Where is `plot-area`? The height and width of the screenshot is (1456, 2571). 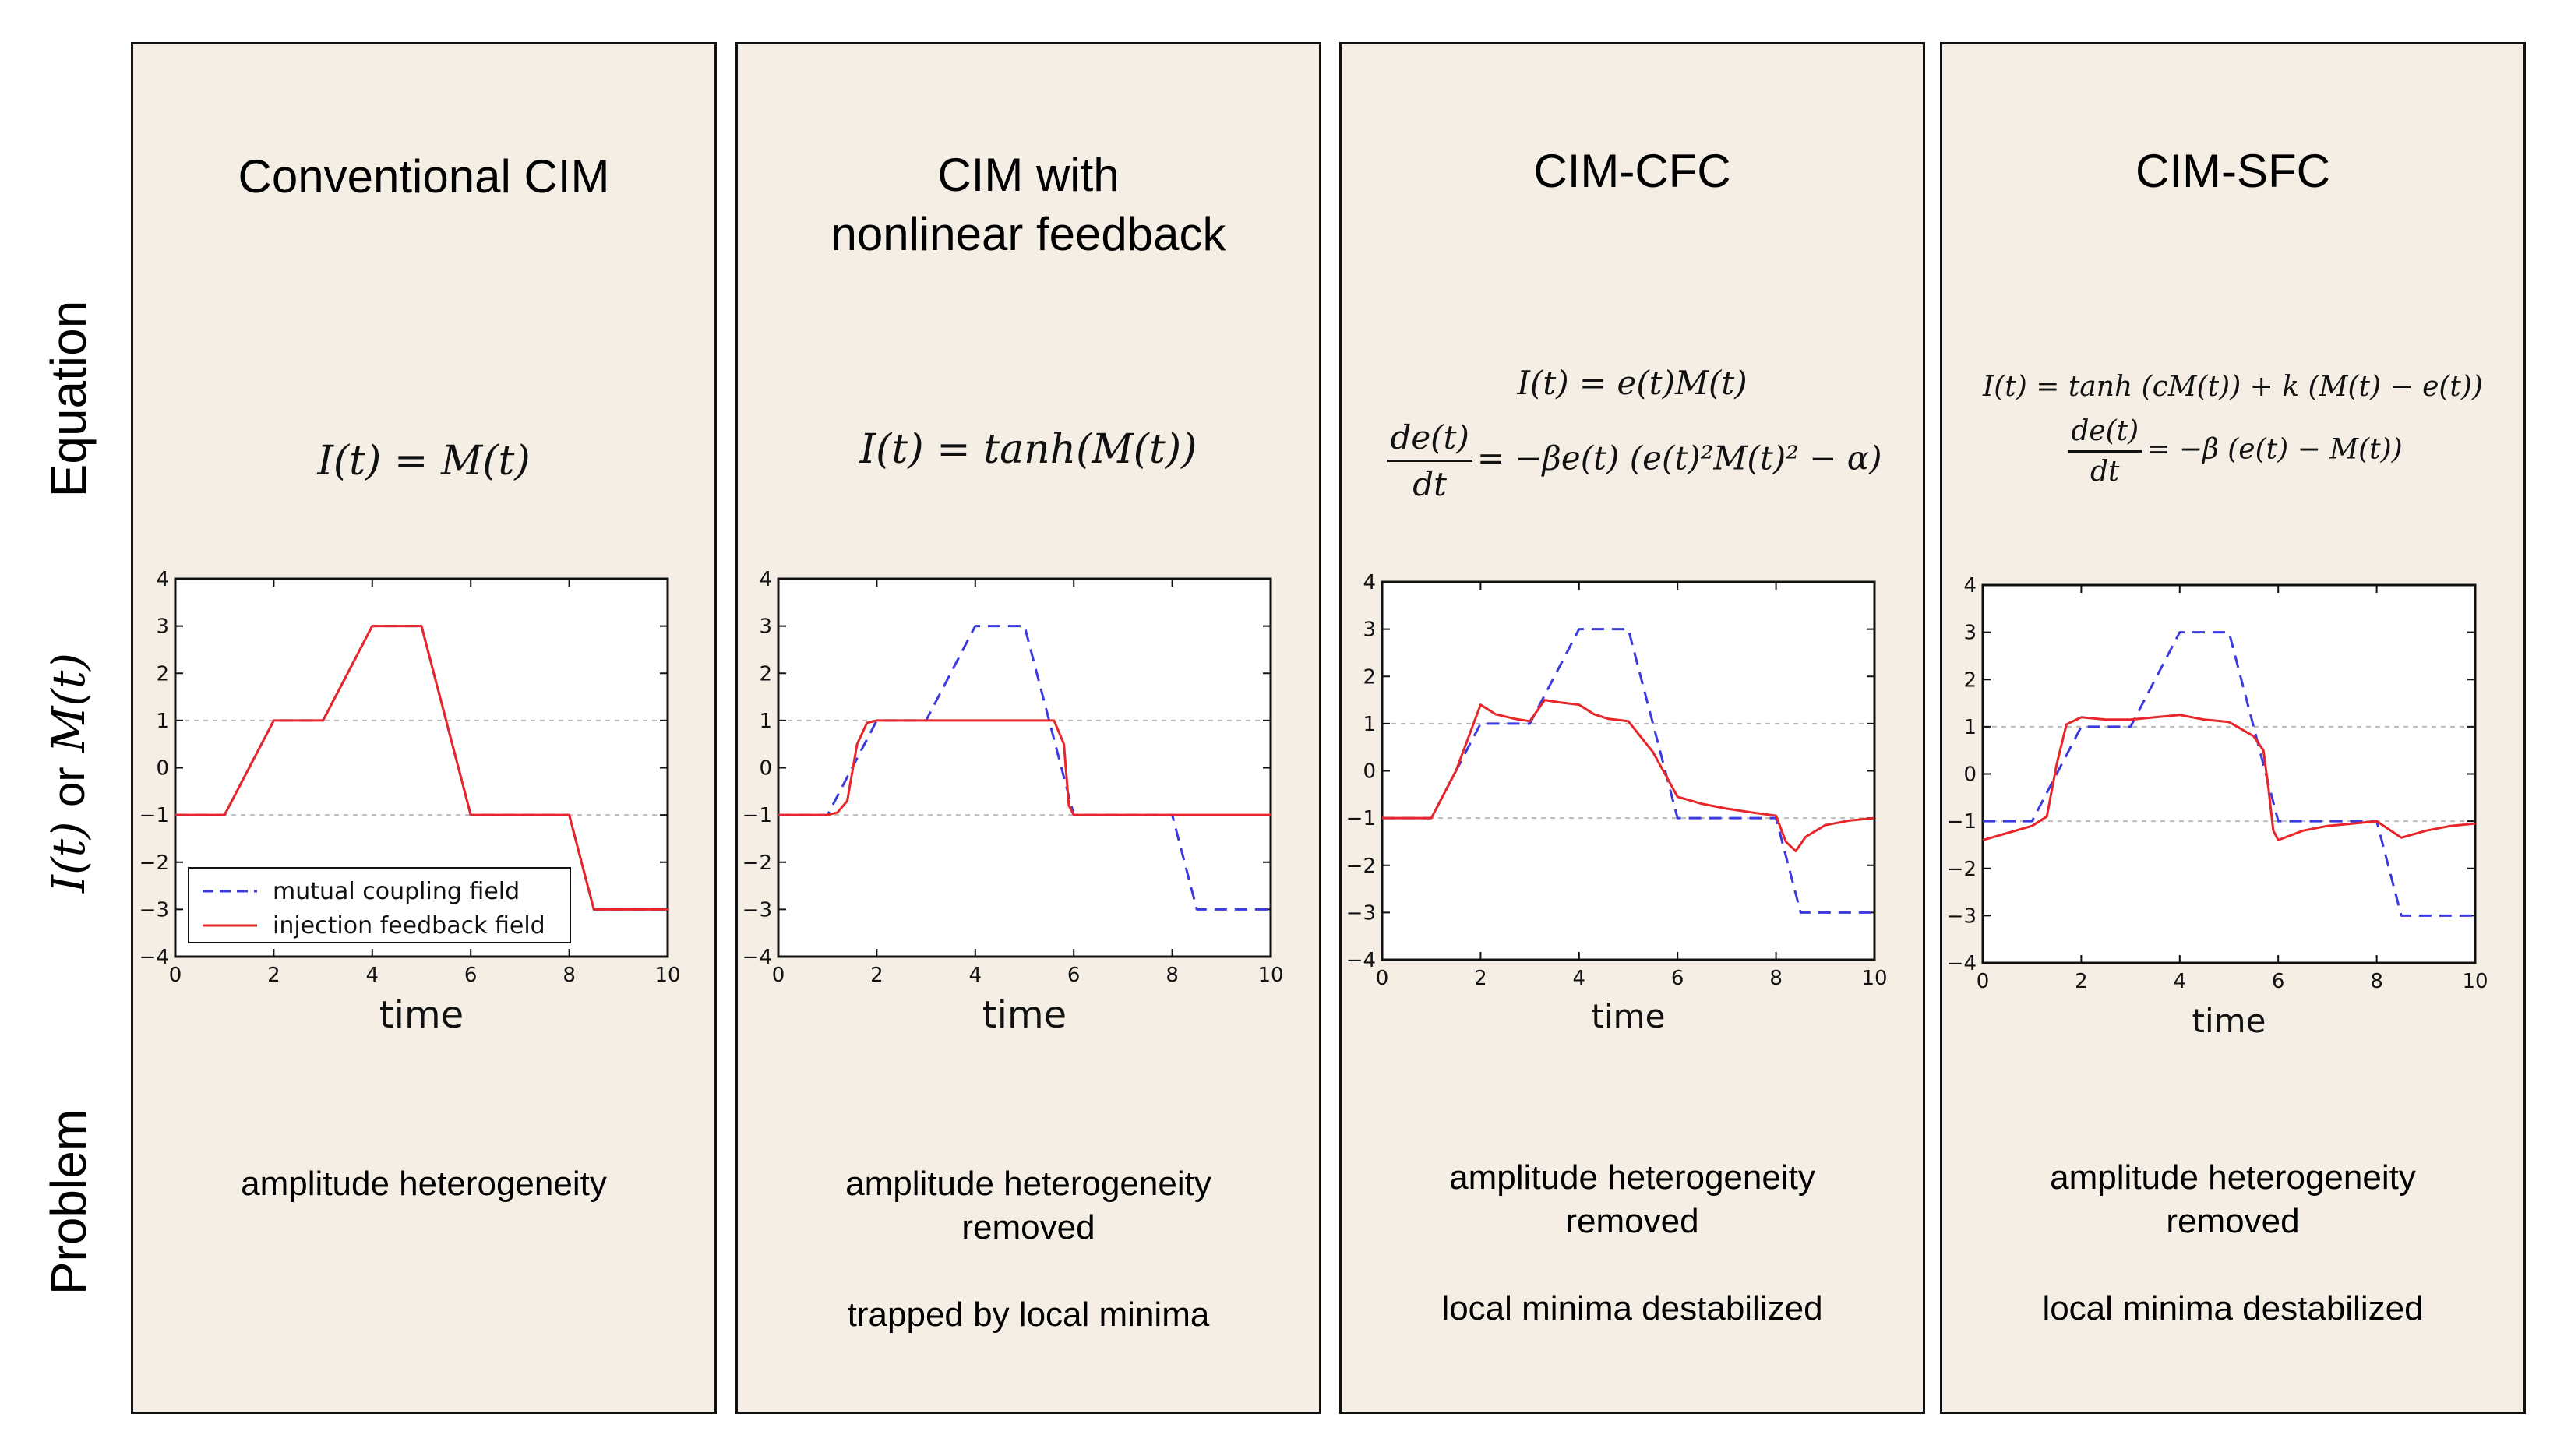 plot-area is located at coordinates (1628, 771).